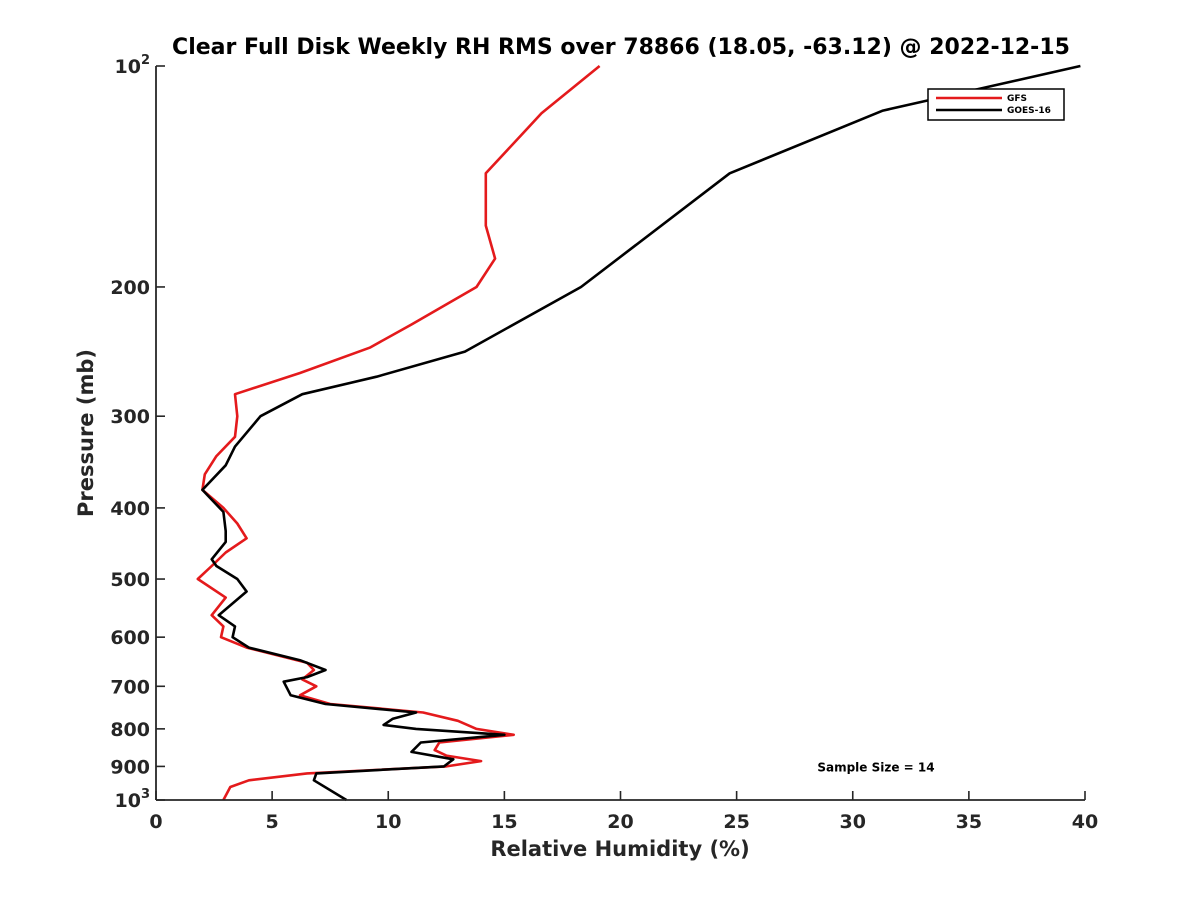  I want to click on y-tick-label: 300, so click(130, 417).